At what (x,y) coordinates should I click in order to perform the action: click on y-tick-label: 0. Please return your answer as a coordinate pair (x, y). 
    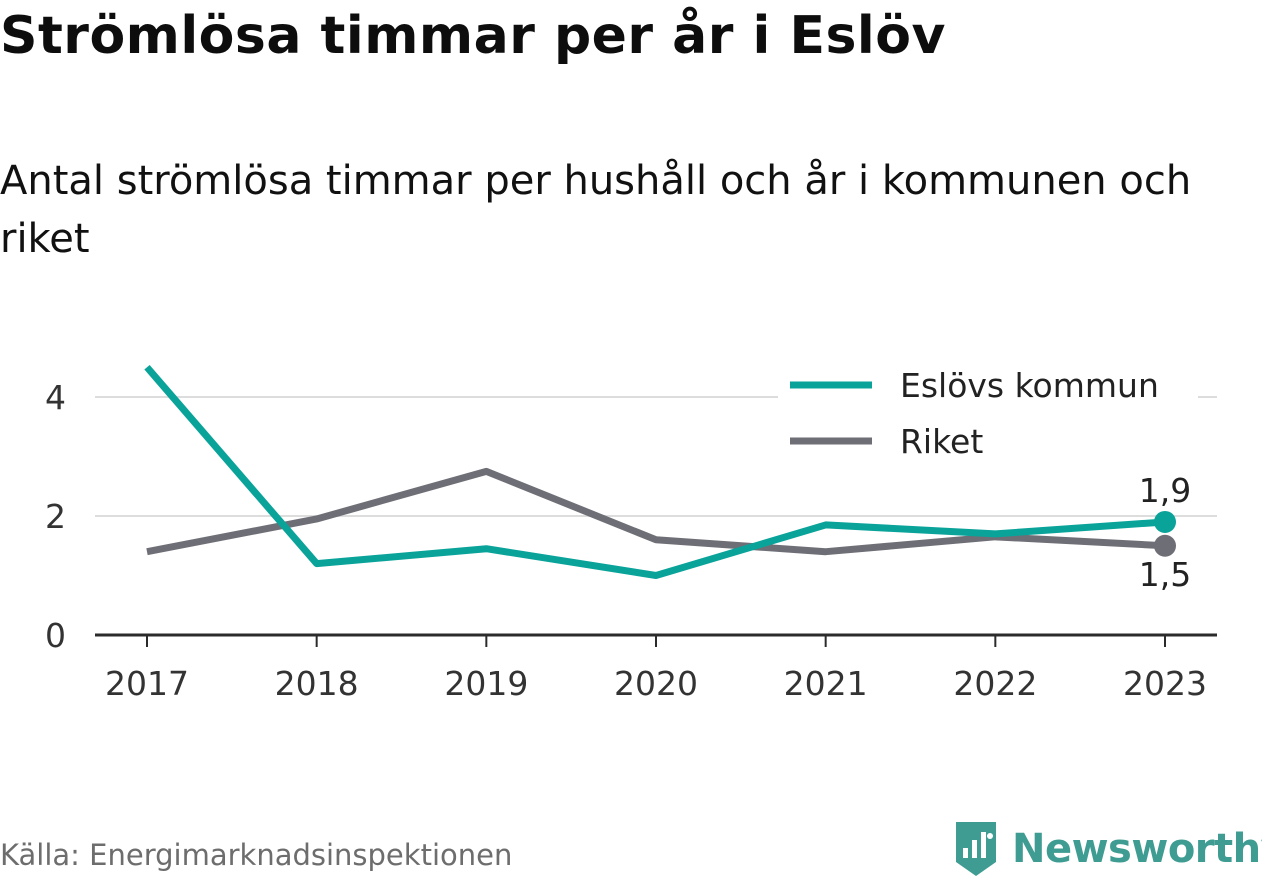
    Looking at the image, I should click on (55, 635).